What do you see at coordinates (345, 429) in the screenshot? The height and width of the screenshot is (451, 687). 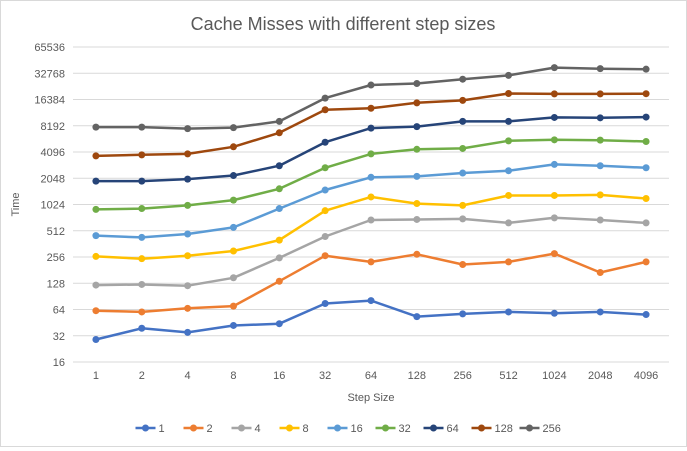 I see `legend-item-16: 16` at bounding box center [345, 429].